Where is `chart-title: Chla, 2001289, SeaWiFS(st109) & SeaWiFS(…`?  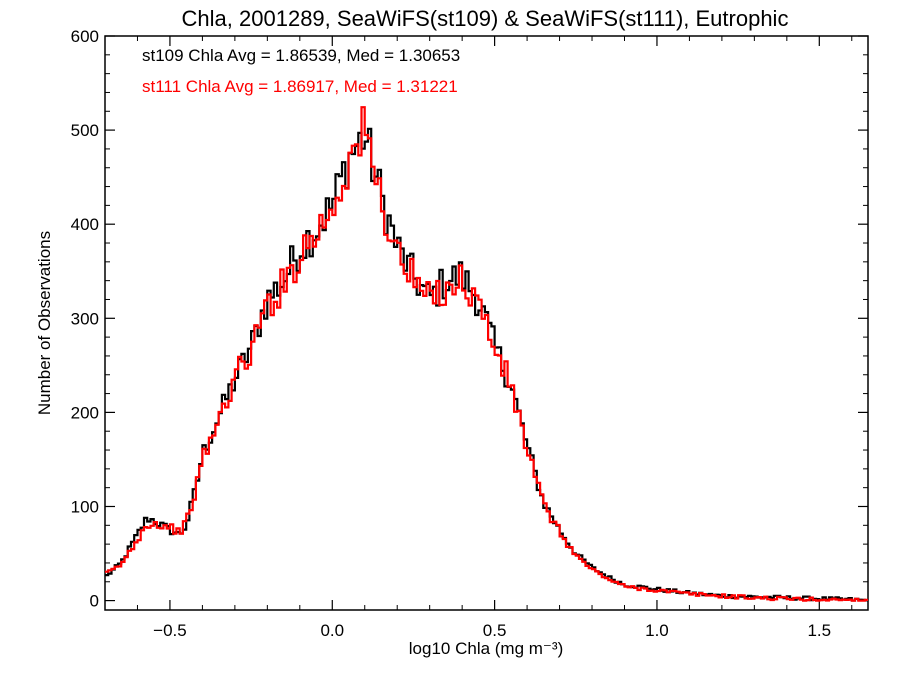
chart-title: Chla, 2001289, SeaWiFS(st109) & SeaWiFS(… is located at coordinates (485, 18).